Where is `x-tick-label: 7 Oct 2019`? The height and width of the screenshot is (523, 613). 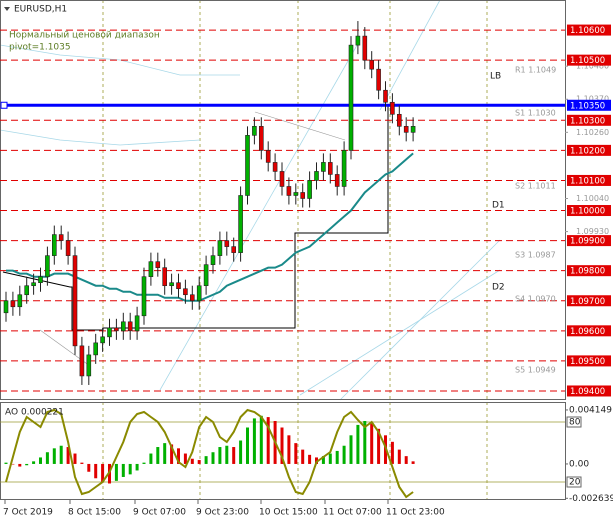 x-tick-label: 7 Oct 2019 is located at coordinates (28, 513).